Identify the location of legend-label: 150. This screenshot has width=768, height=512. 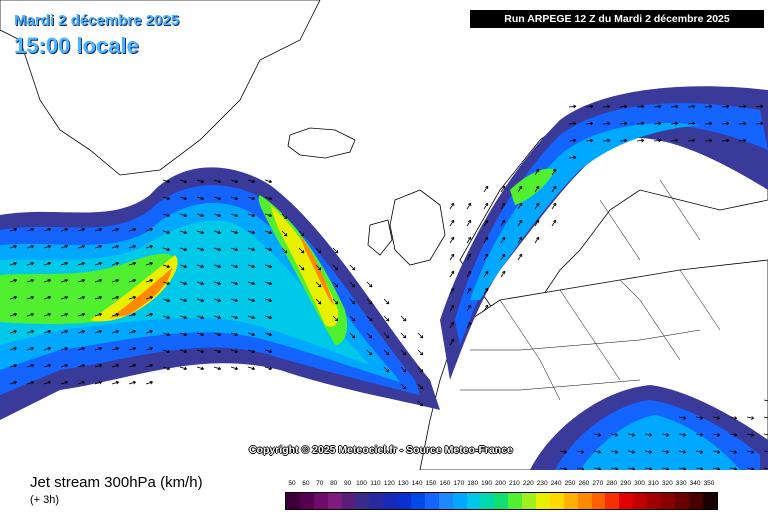
(431, 483).